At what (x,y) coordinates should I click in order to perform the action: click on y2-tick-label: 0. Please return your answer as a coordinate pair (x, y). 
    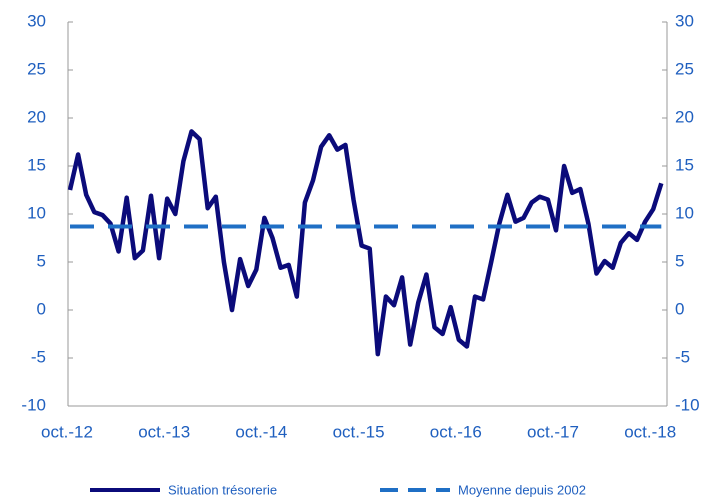
    Looking at the image, I should click on (679, 308).